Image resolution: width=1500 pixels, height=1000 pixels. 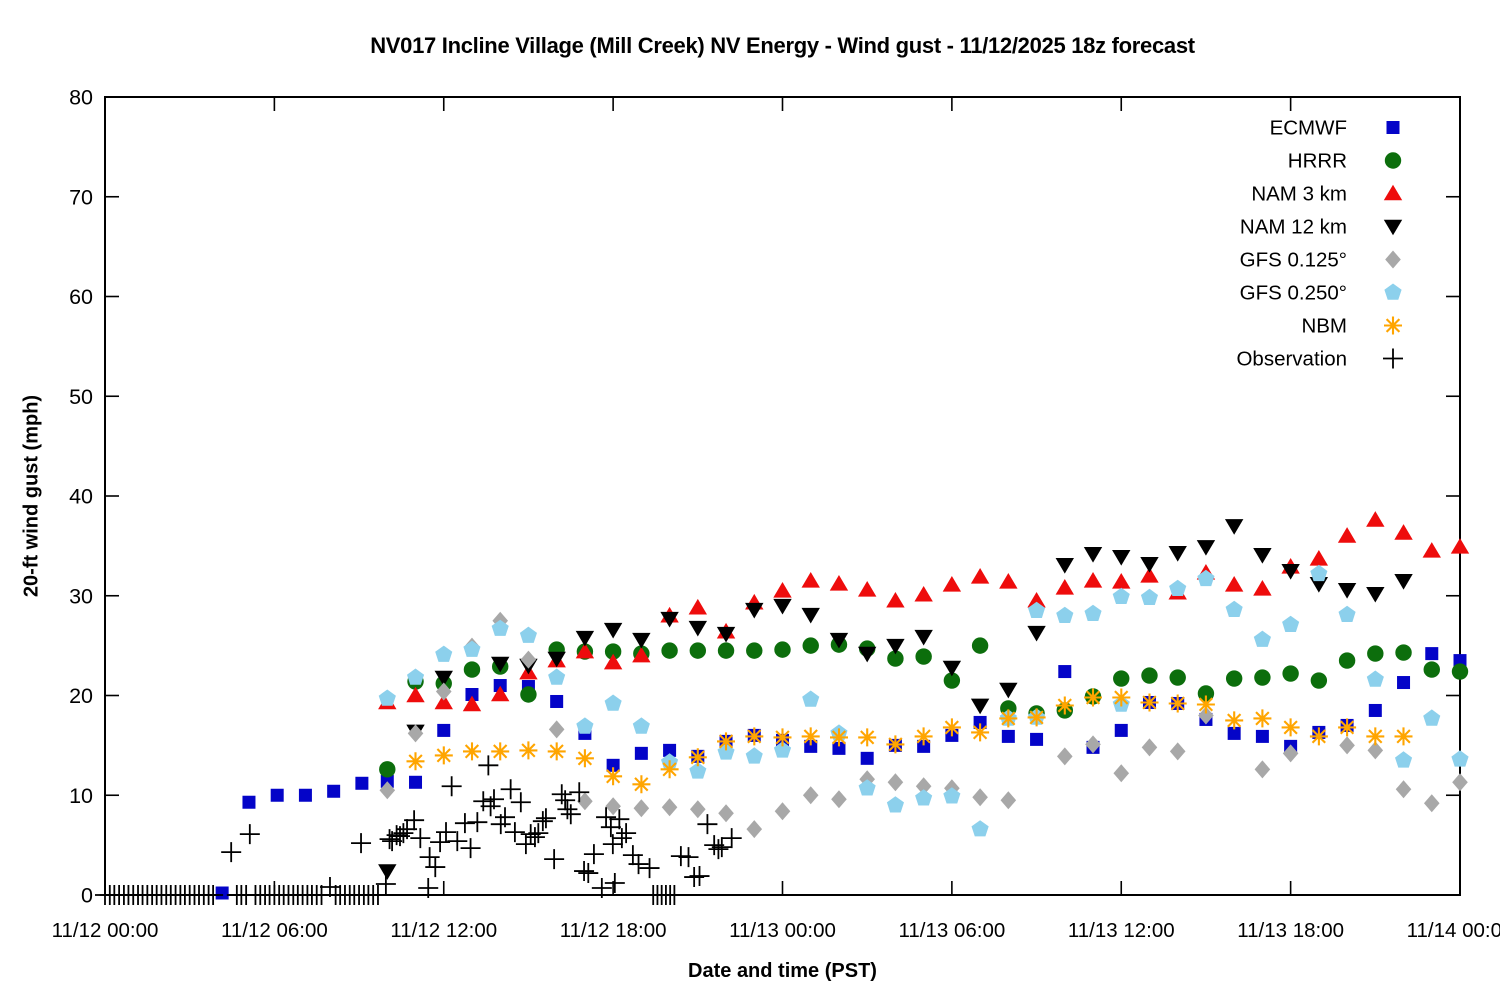 I want to click on x-tick-label: 11/14 00:00, so click(x=1453, y=930).